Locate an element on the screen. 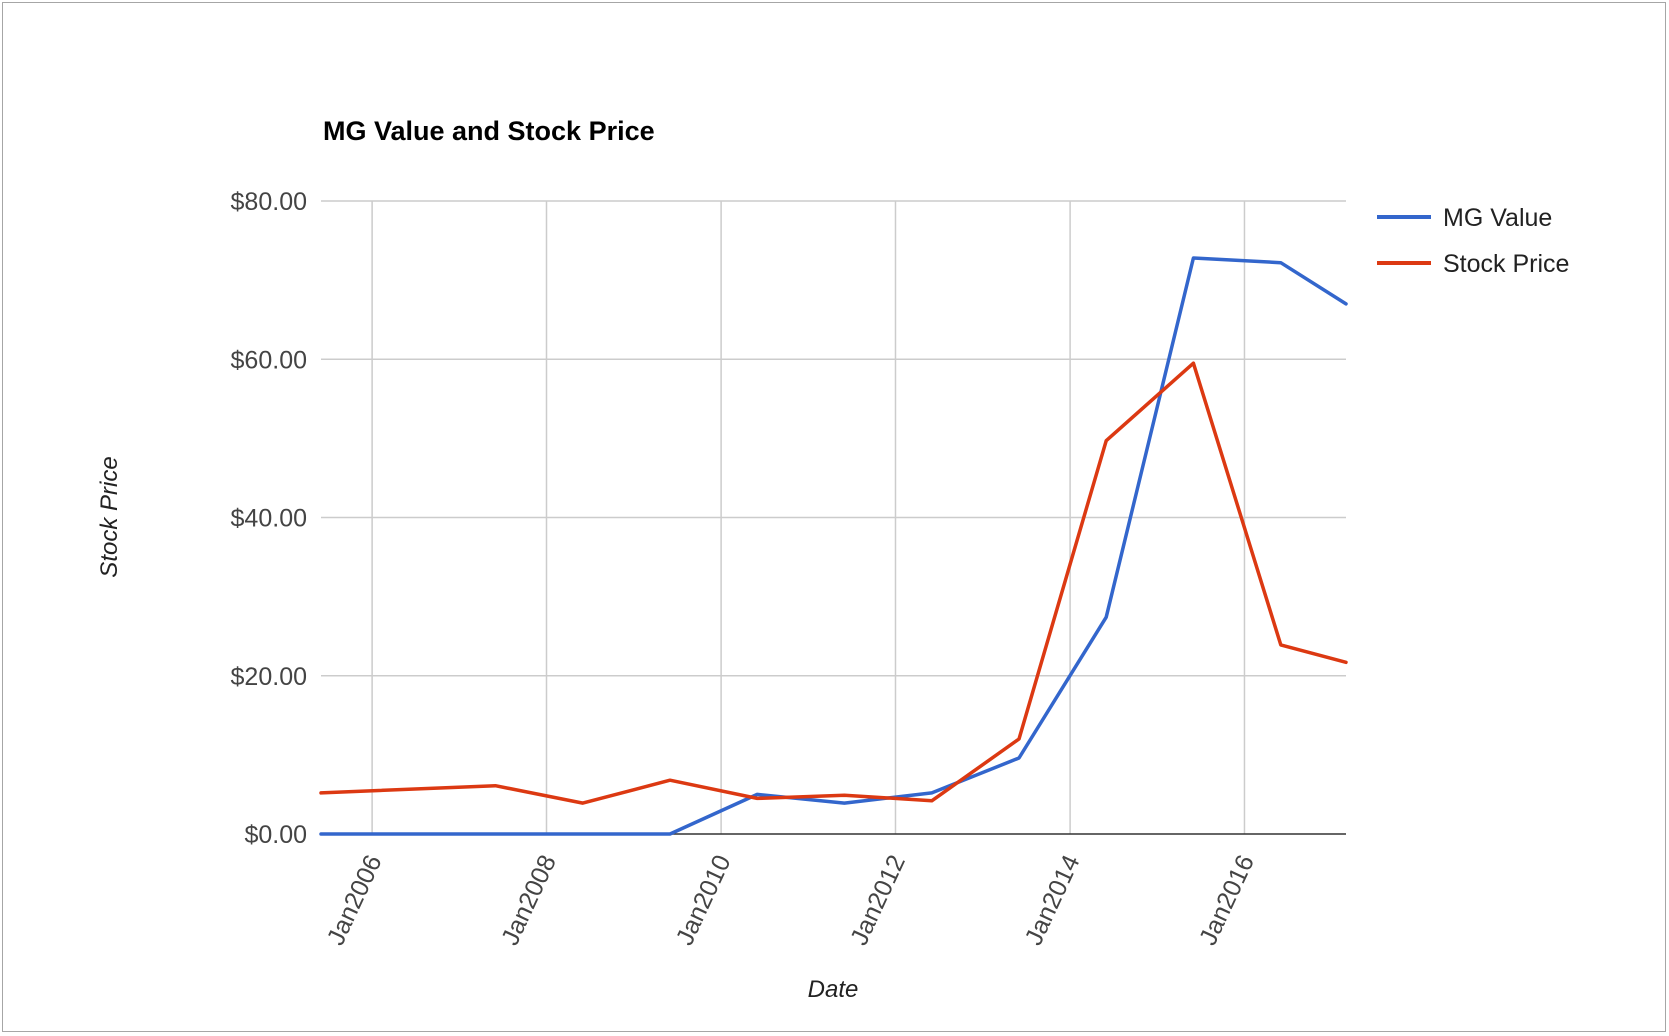 Image resolution: width=1669 pixels, height=1036 pixels. y-tick-label: $20.00 is located at coordinates (269, 677).